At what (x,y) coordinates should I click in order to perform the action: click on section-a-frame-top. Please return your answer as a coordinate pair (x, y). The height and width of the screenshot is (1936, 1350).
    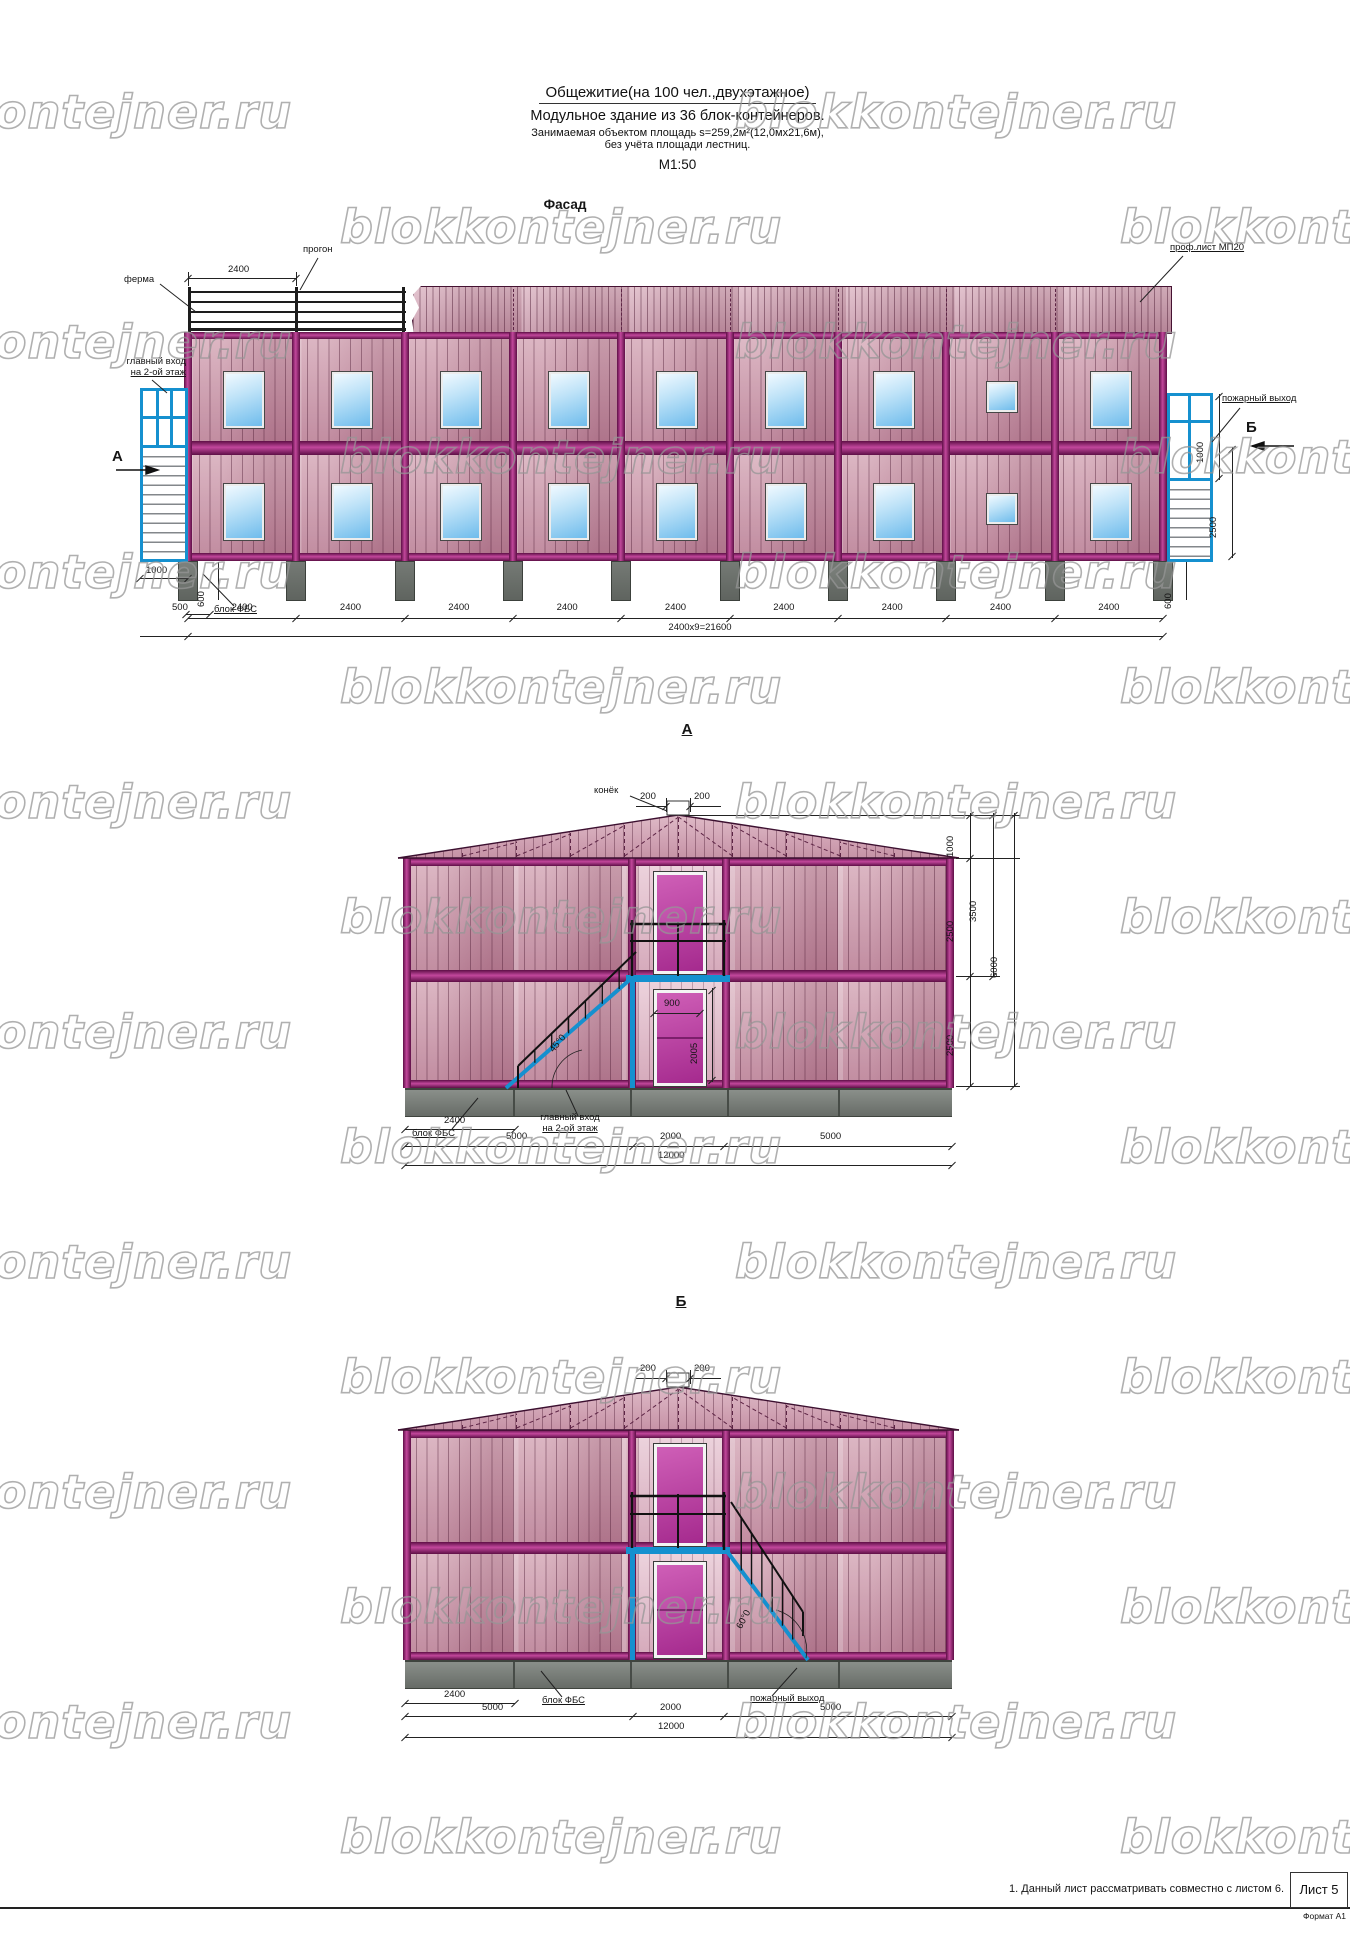
    Looking at the image, I should click on (678, 862).